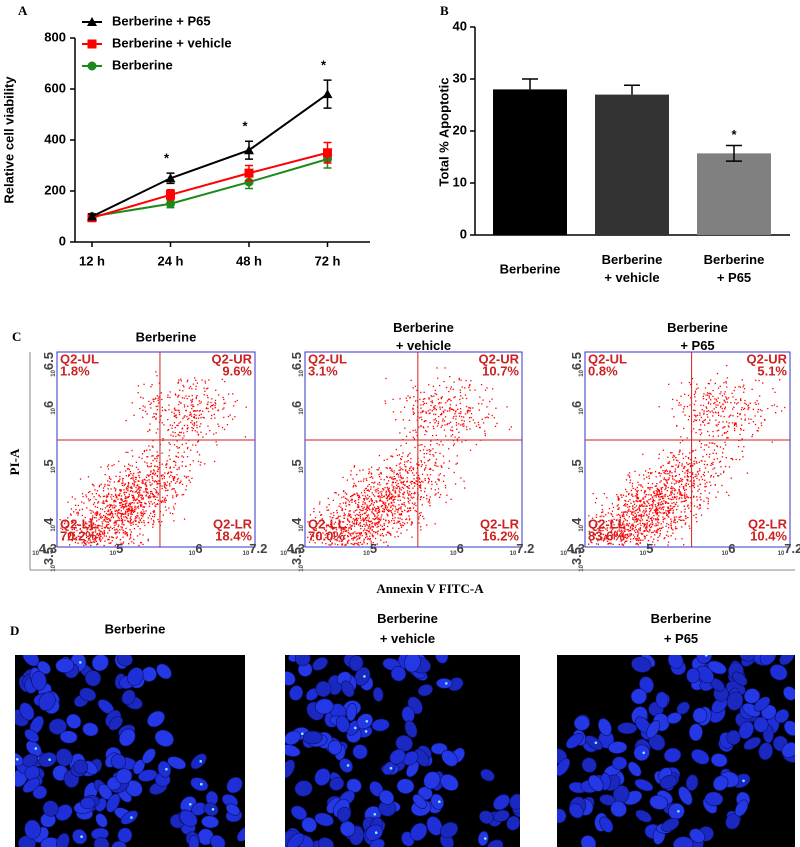  I want to click on x-tick-label: 24 h, so click(170, 260).